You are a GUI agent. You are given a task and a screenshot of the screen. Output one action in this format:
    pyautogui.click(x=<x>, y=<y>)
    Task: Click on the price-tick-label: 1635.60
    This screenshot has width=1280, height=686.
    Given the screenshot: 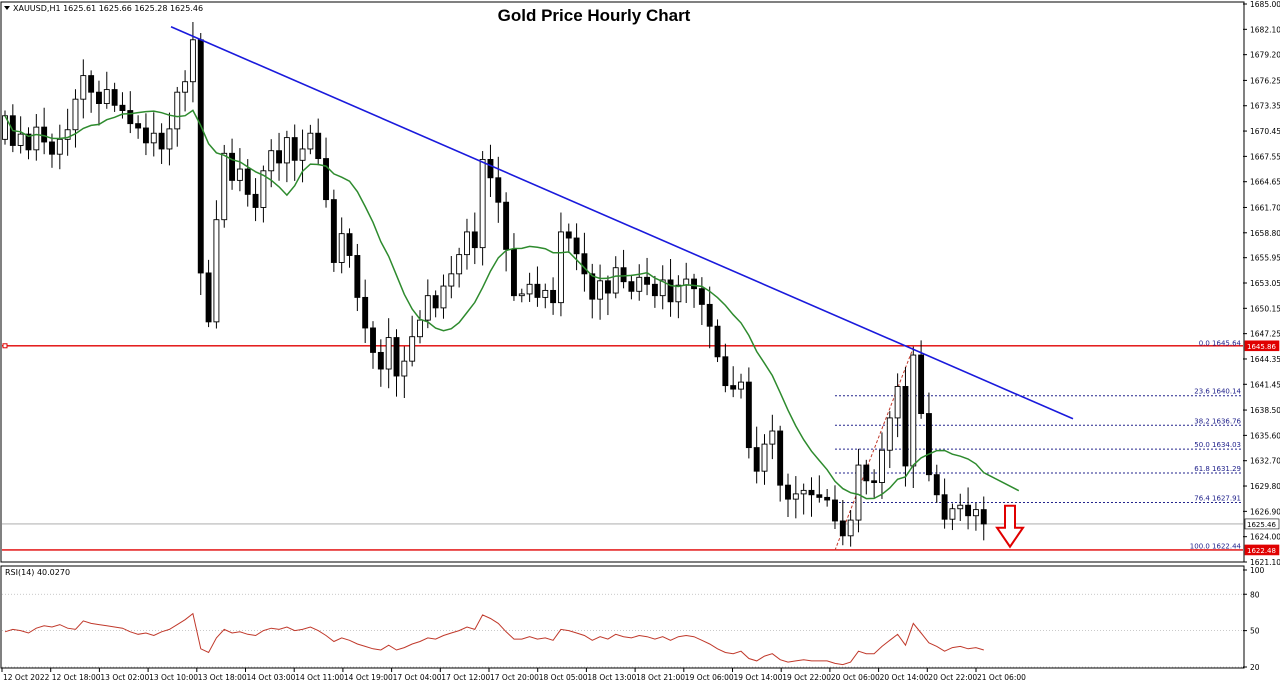 What is the action you would take?
    pyautogui.click(x=1265, y=435)
    